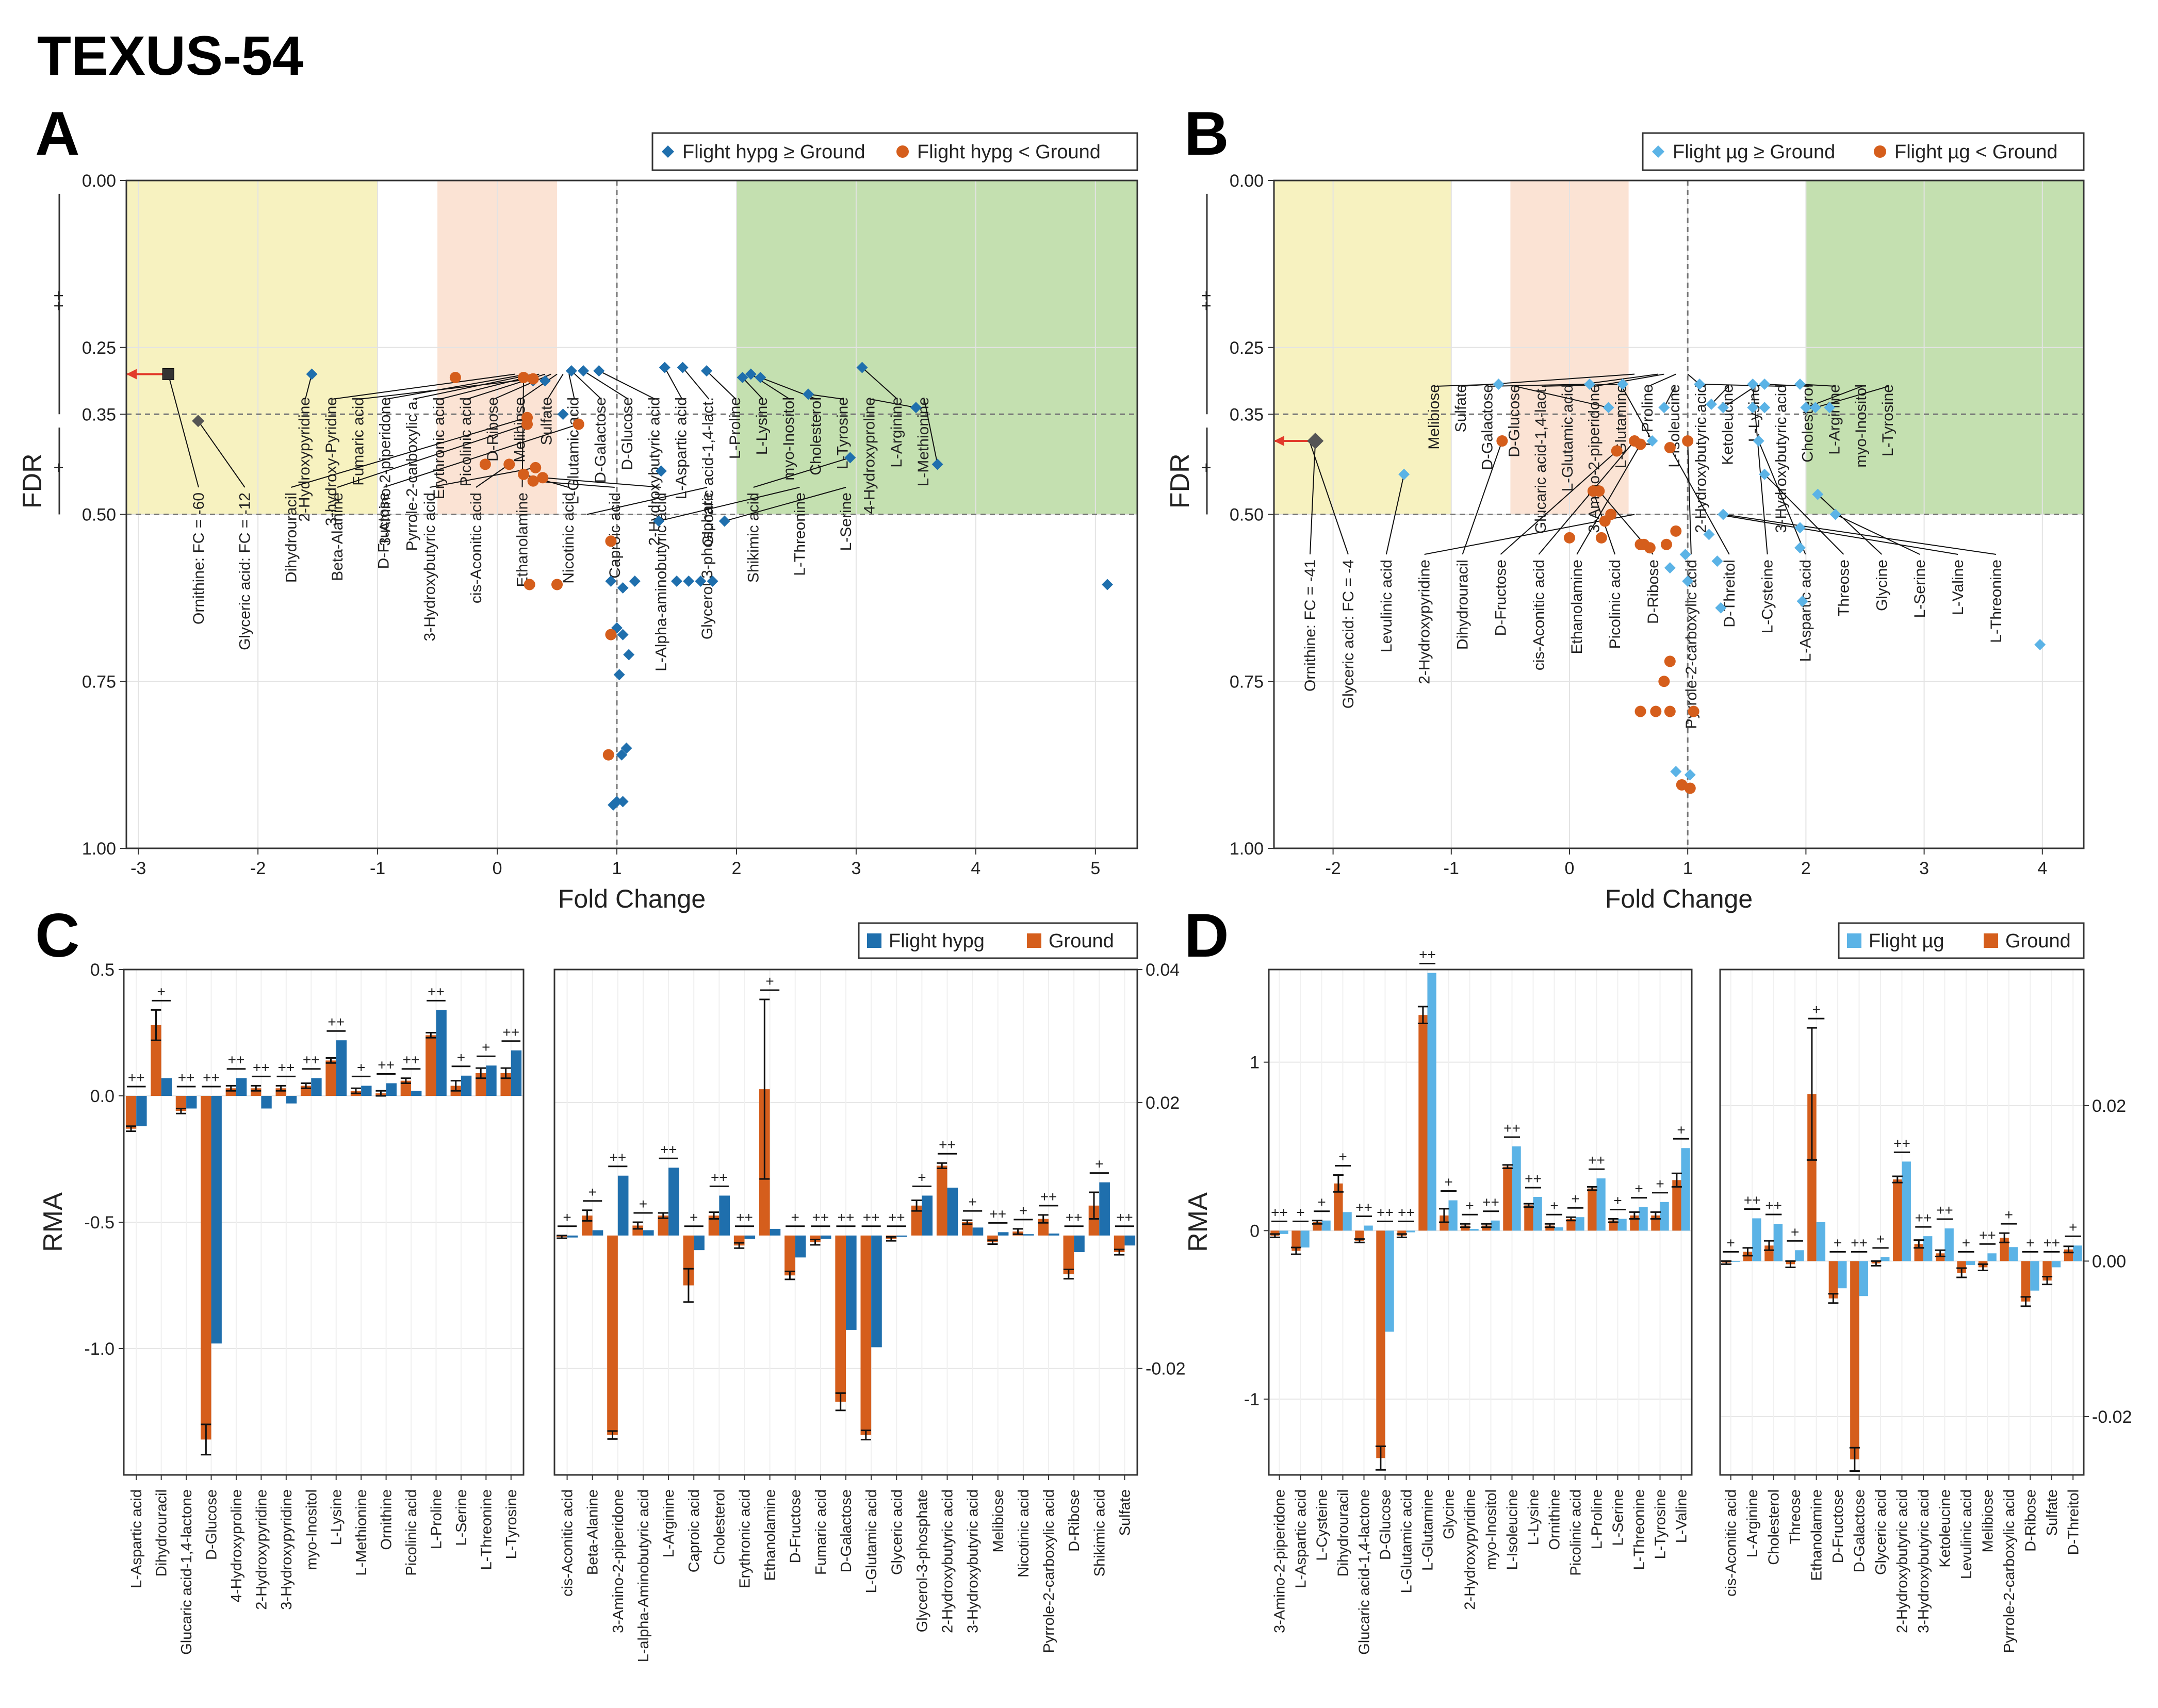  I want to click on y-axis-title: RMA, so click(53, 1222).